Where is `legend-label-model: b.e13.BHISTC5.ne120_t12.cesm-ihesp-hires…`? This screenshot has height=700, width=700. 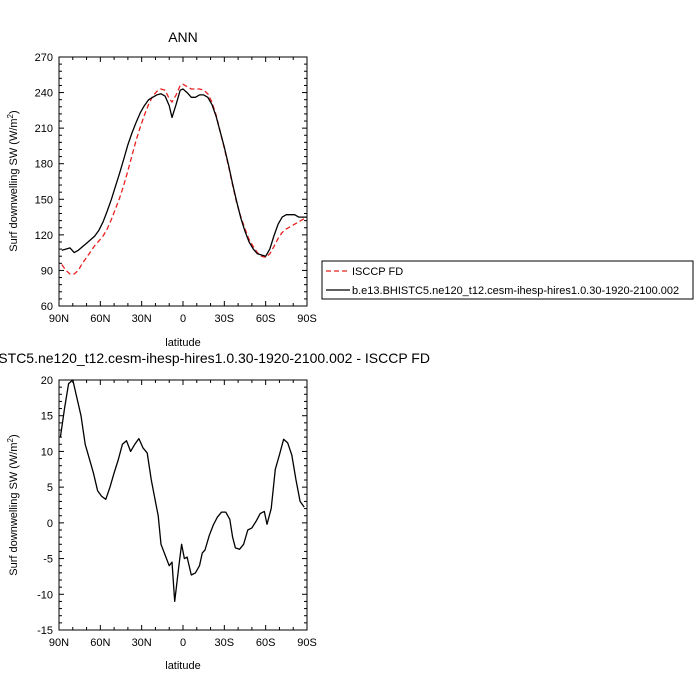
legend-label-model: b.e13.BHISTC5.ne120_t12.cesm-ihesp-hires… is located at coordinates (515, 291).